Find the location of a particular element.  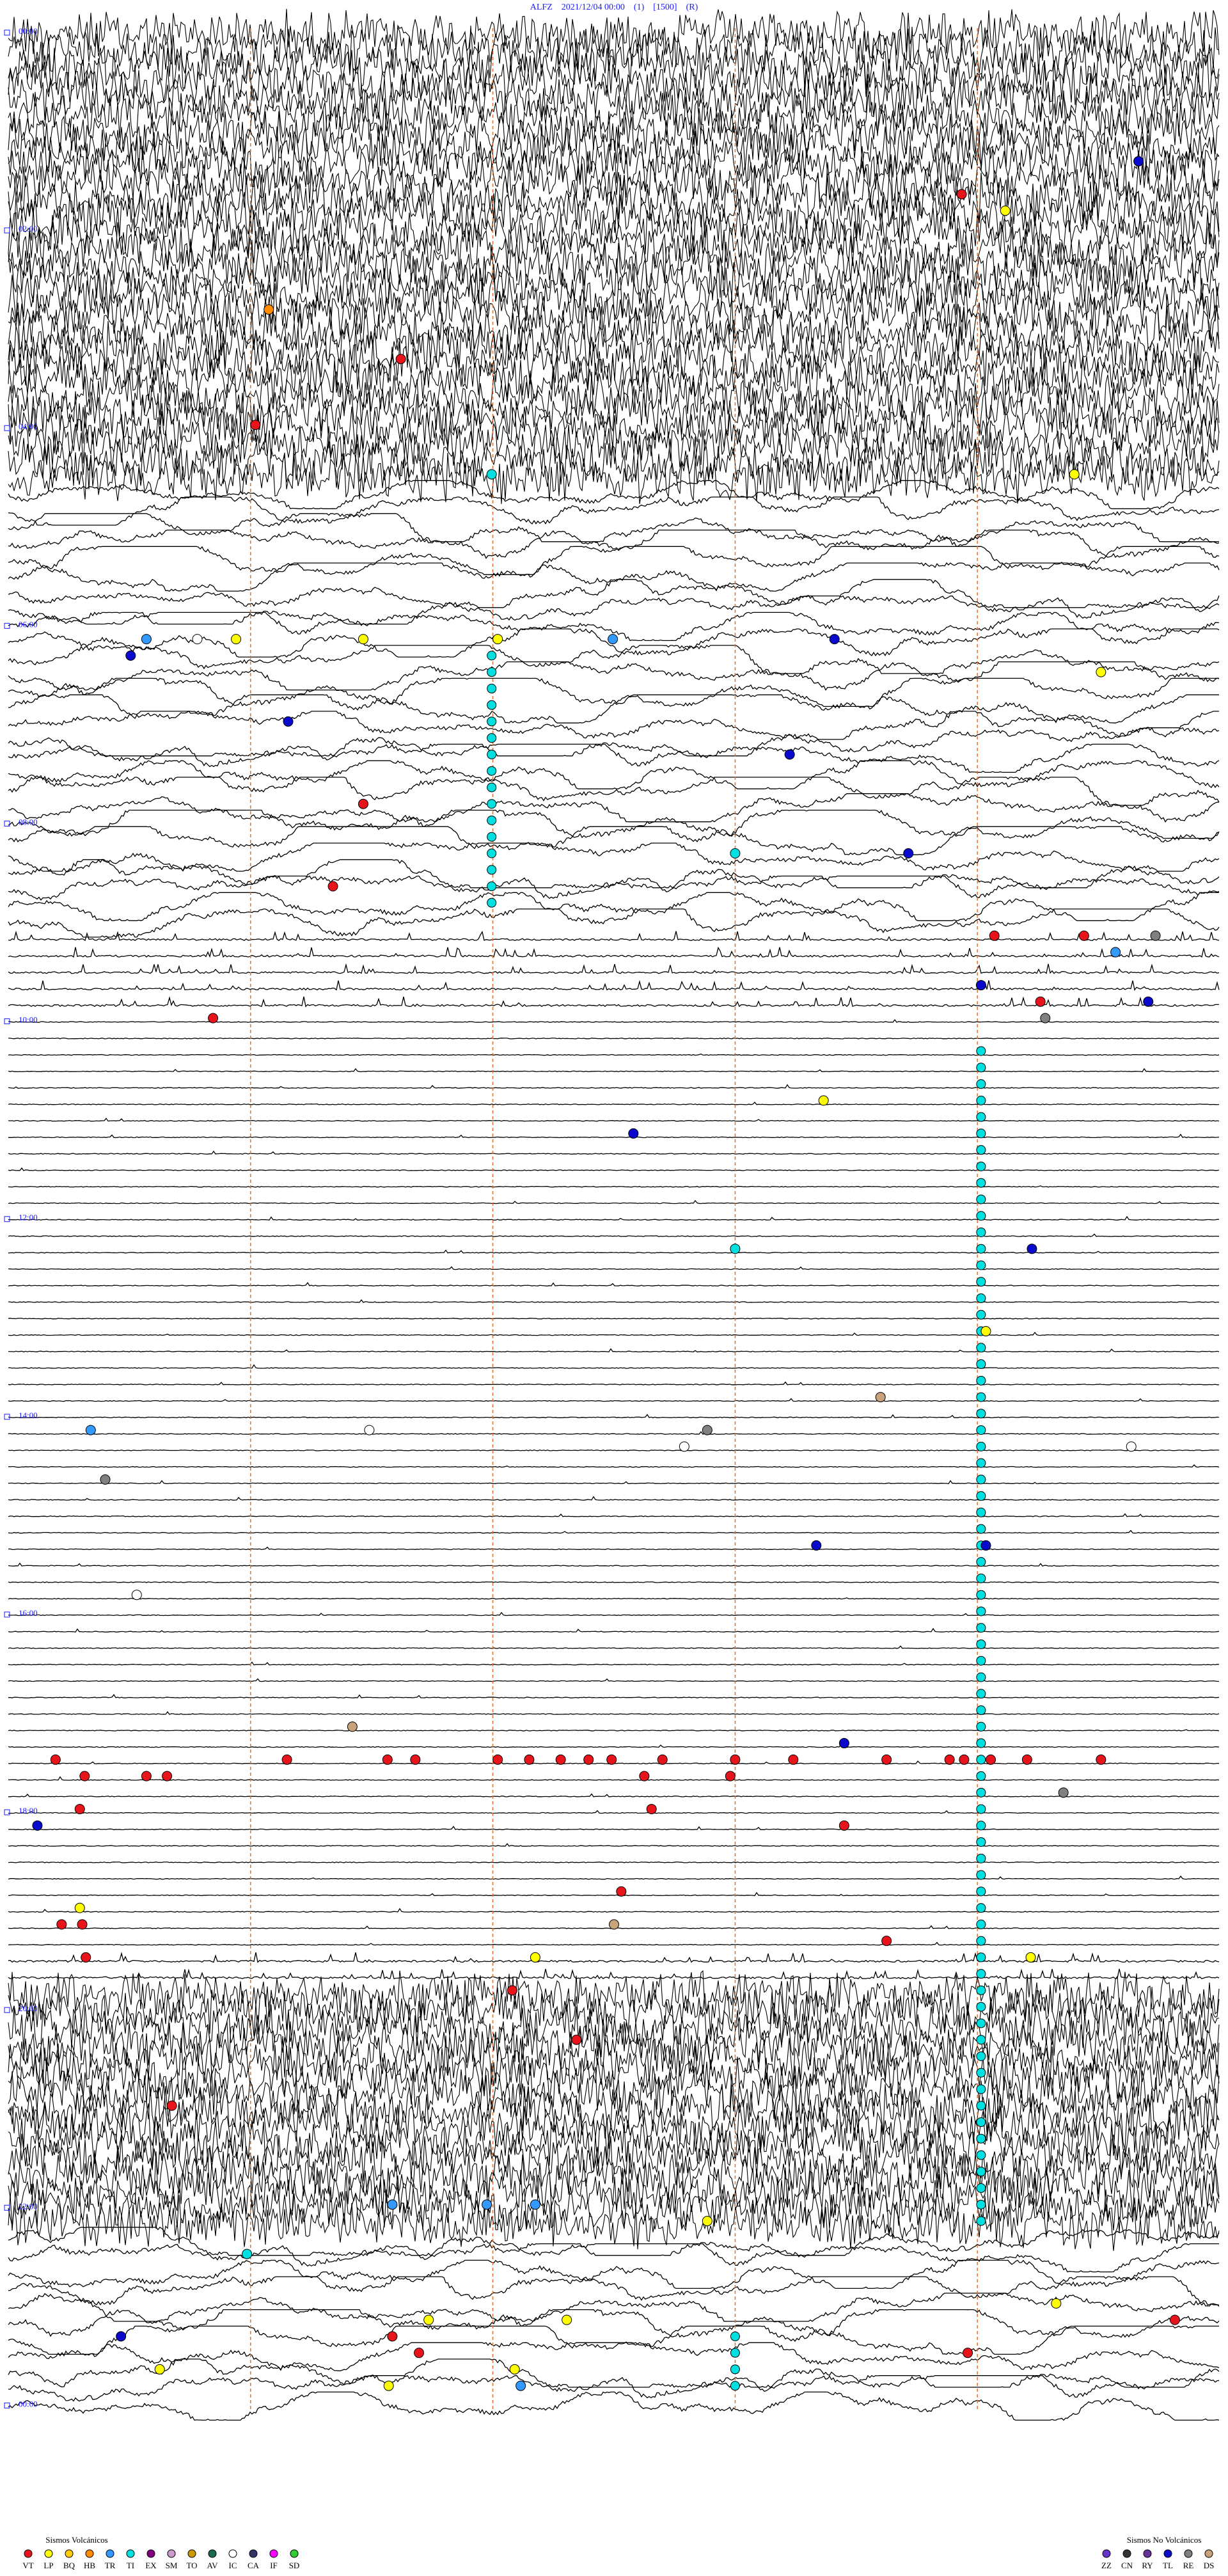

time-label: 20:00 is located at coordinates (28, 2008).